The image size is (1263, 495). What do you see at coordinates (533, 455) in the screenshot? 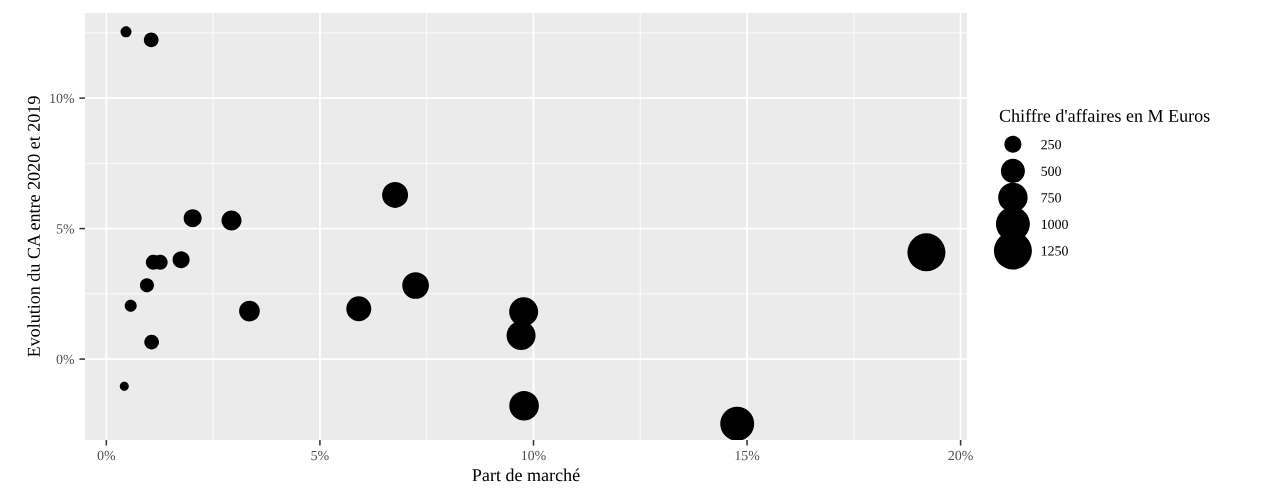
I see `x-tick-label: 10%` at bounding box center [533, 455].